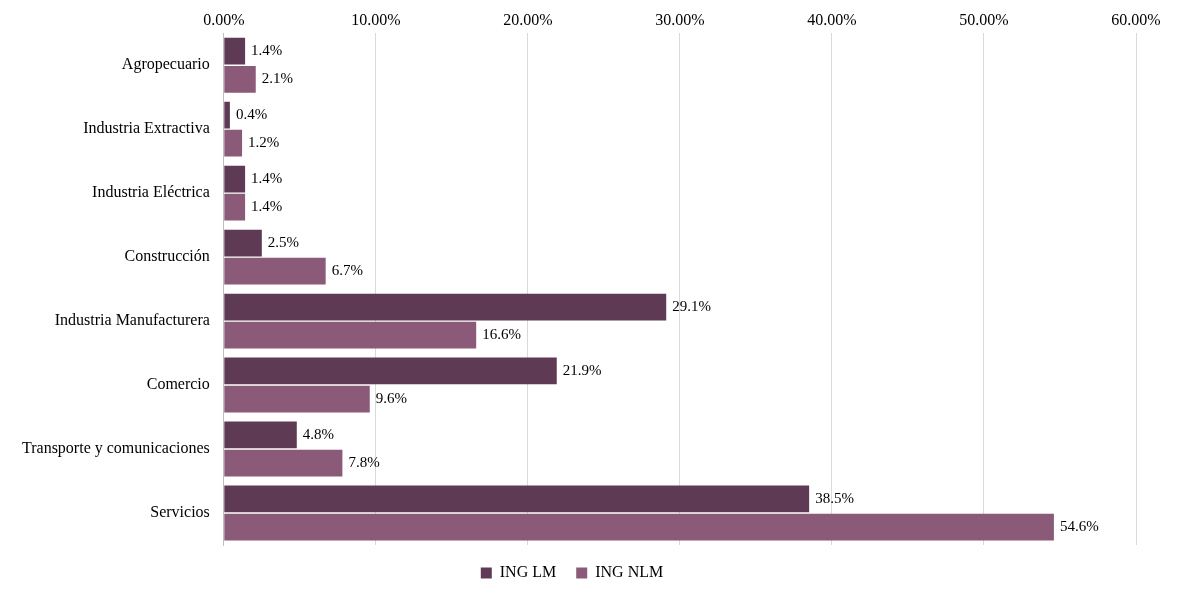  Describe the element at coordinates (167, 256) in the screenshot. I see `y-tick-label: Construcción` at that location.